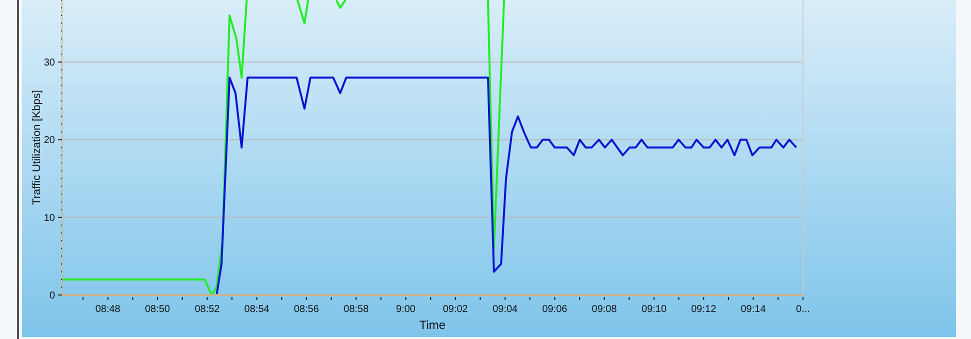 This screenshot has height=339, width=971. Describe the element at coordinates (37, 147) in the screenshot. I see `y-axis-title: Traffic Utilization [Kbps]` at that location.